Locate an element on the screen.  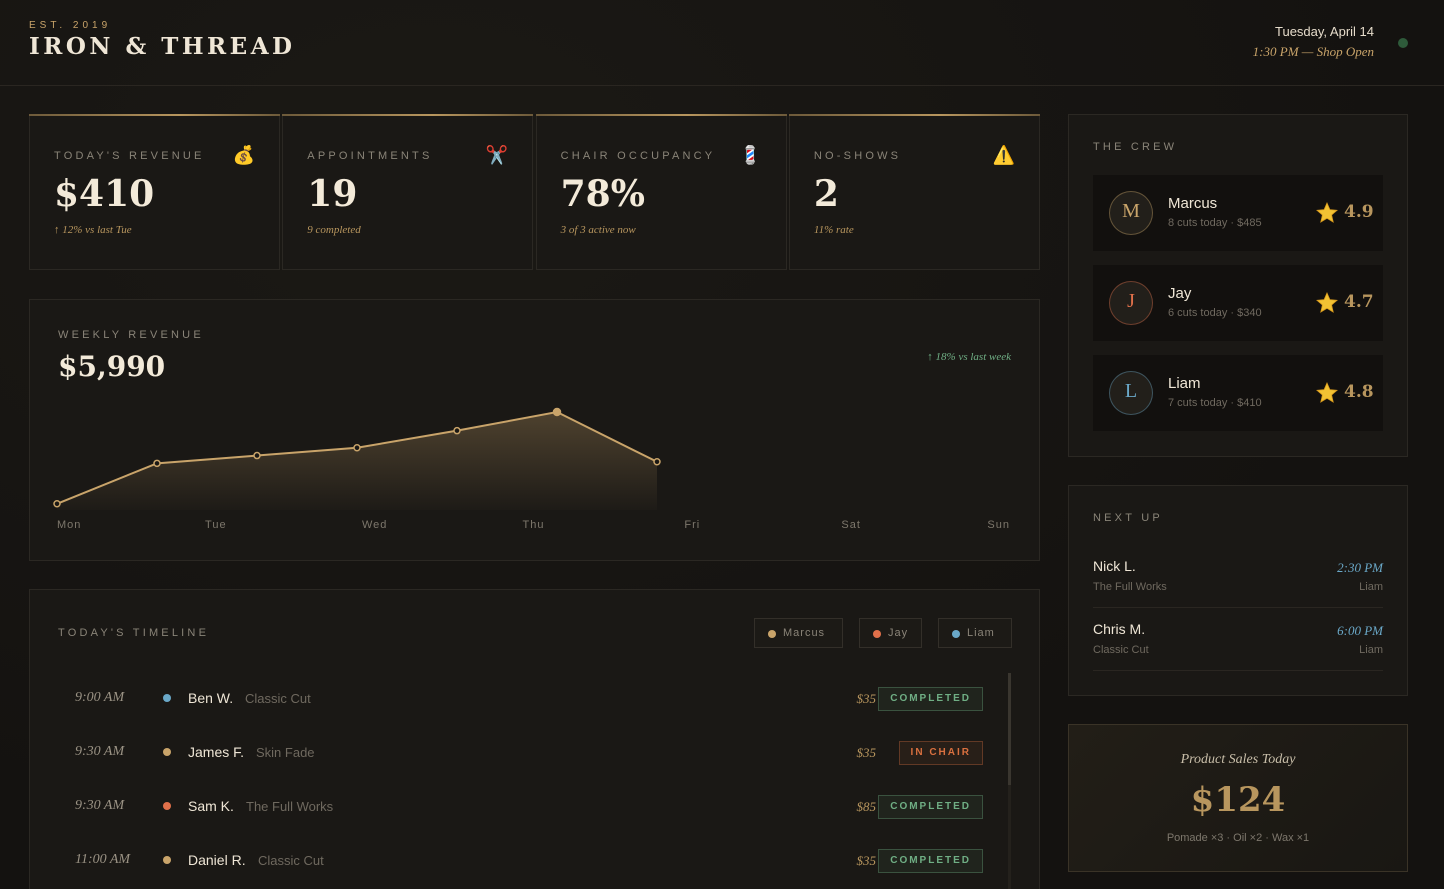
crew-name: Jay is located at coordinates (1180, 293).